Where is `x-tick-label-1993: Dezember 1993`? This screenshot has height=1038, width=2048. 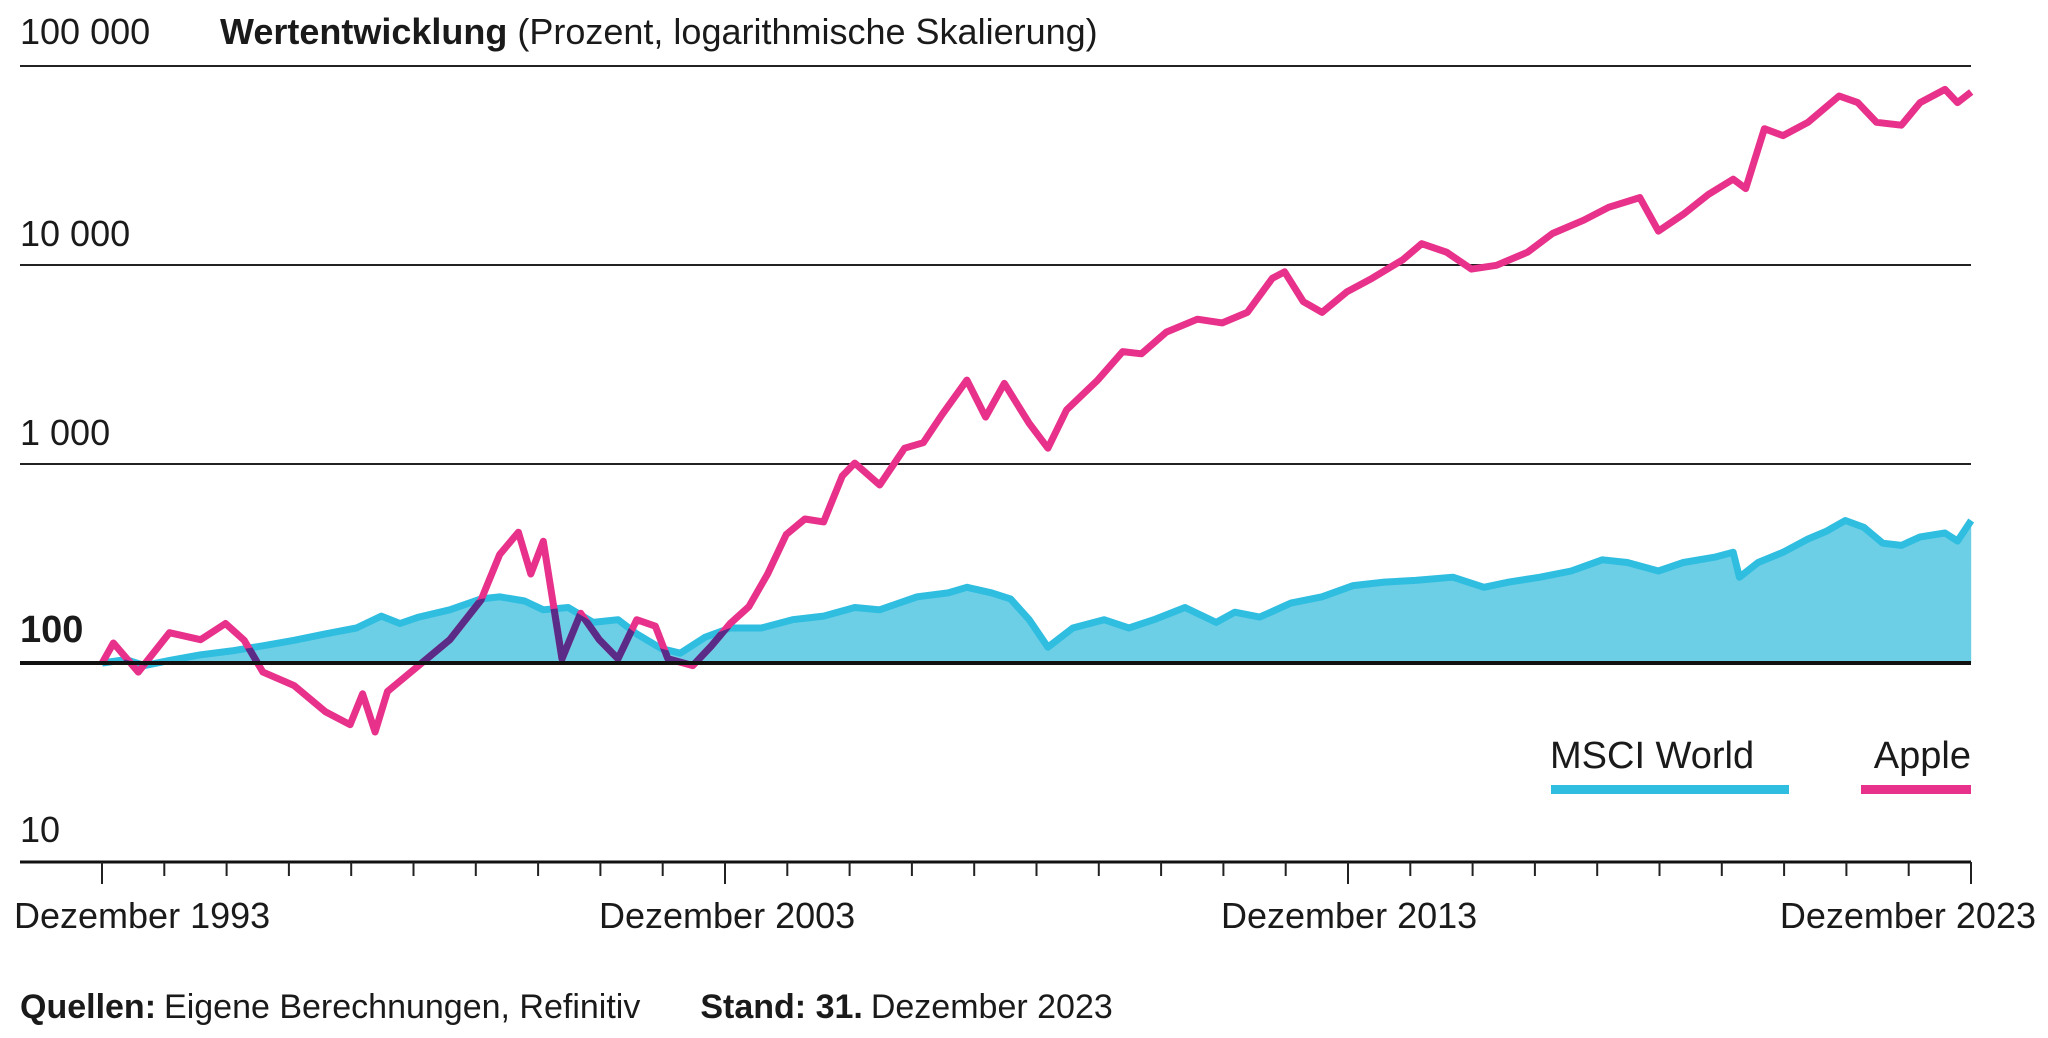 x-tick-label-1993: Dezember 1993 is located at coordinates (142, 915).